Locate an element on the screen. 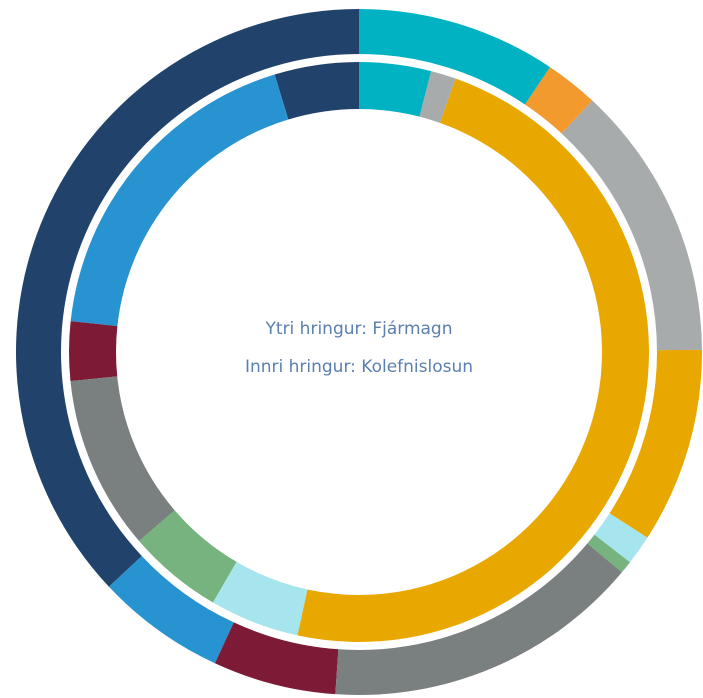 This screenshot has width=703, height=698. center-text: Innri hringur: Kolefnislosun is located at coordinates (359, 367).